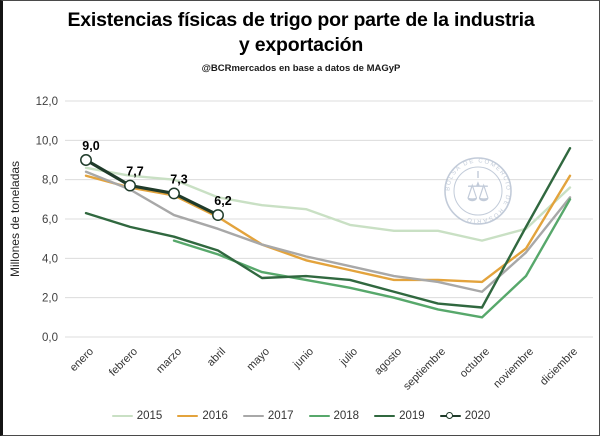 Image resolution: width=600 pixels, height=436 pixels. I want to click on legend-item-2016: 2016, so click(202, 416).